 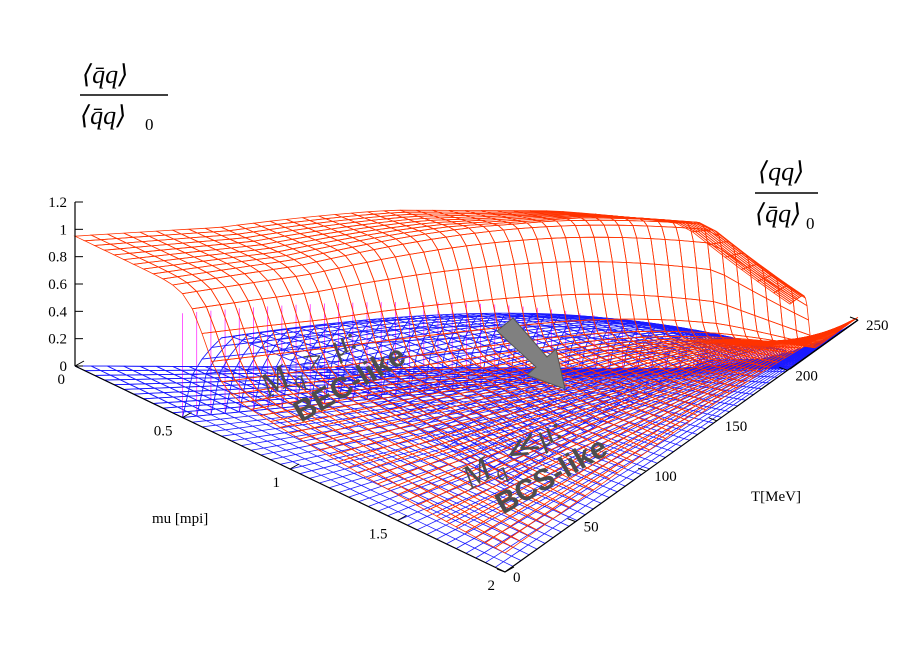 I want to click on diquark-label-denominator-sub: 0, so click(x=810, y=223).